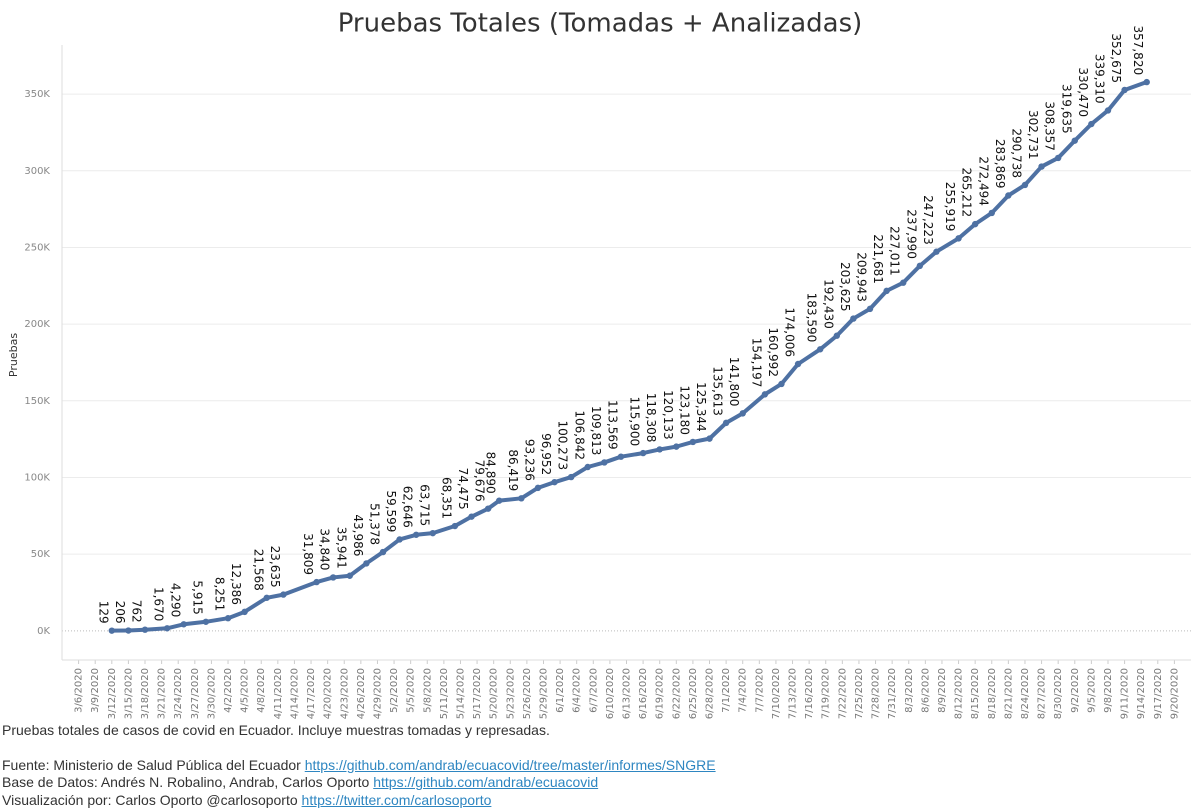 This screenshot has width=1200, height=809. What do you see at coordinates (1158, 693) in the screenshot?
I see `x-tick-label: 9/17/2020` at bounding box center [1158, 693].